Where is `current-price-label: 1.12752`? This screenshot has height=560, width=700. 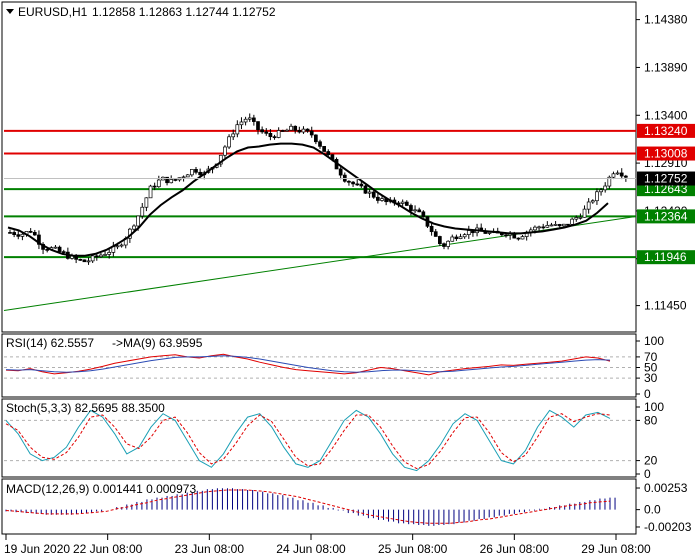 current-price-label: 1.12752 is located at coordinates (666, 179).